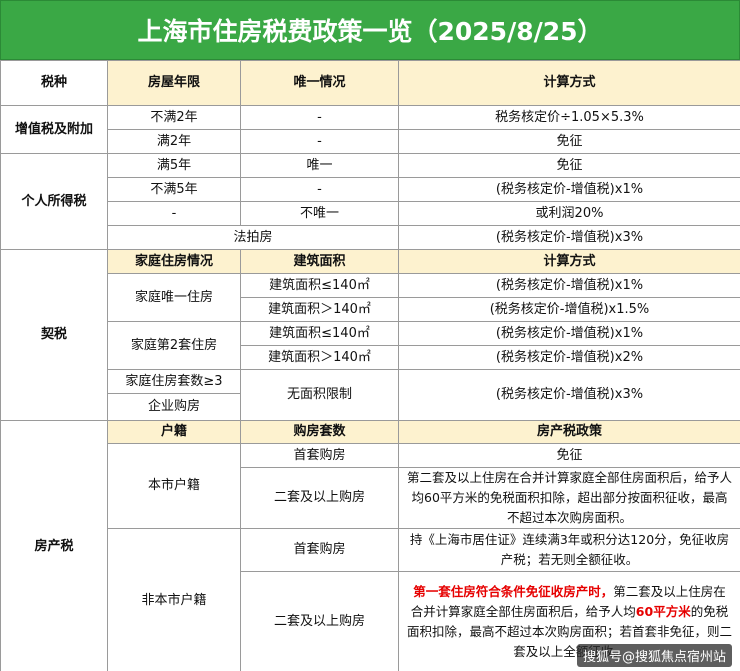 The image size is (740, 671). What do you see at coordinates (54, 201) in the screenshot?
I see `tax-name: 个人所得税` at bounding box center [54, 201].